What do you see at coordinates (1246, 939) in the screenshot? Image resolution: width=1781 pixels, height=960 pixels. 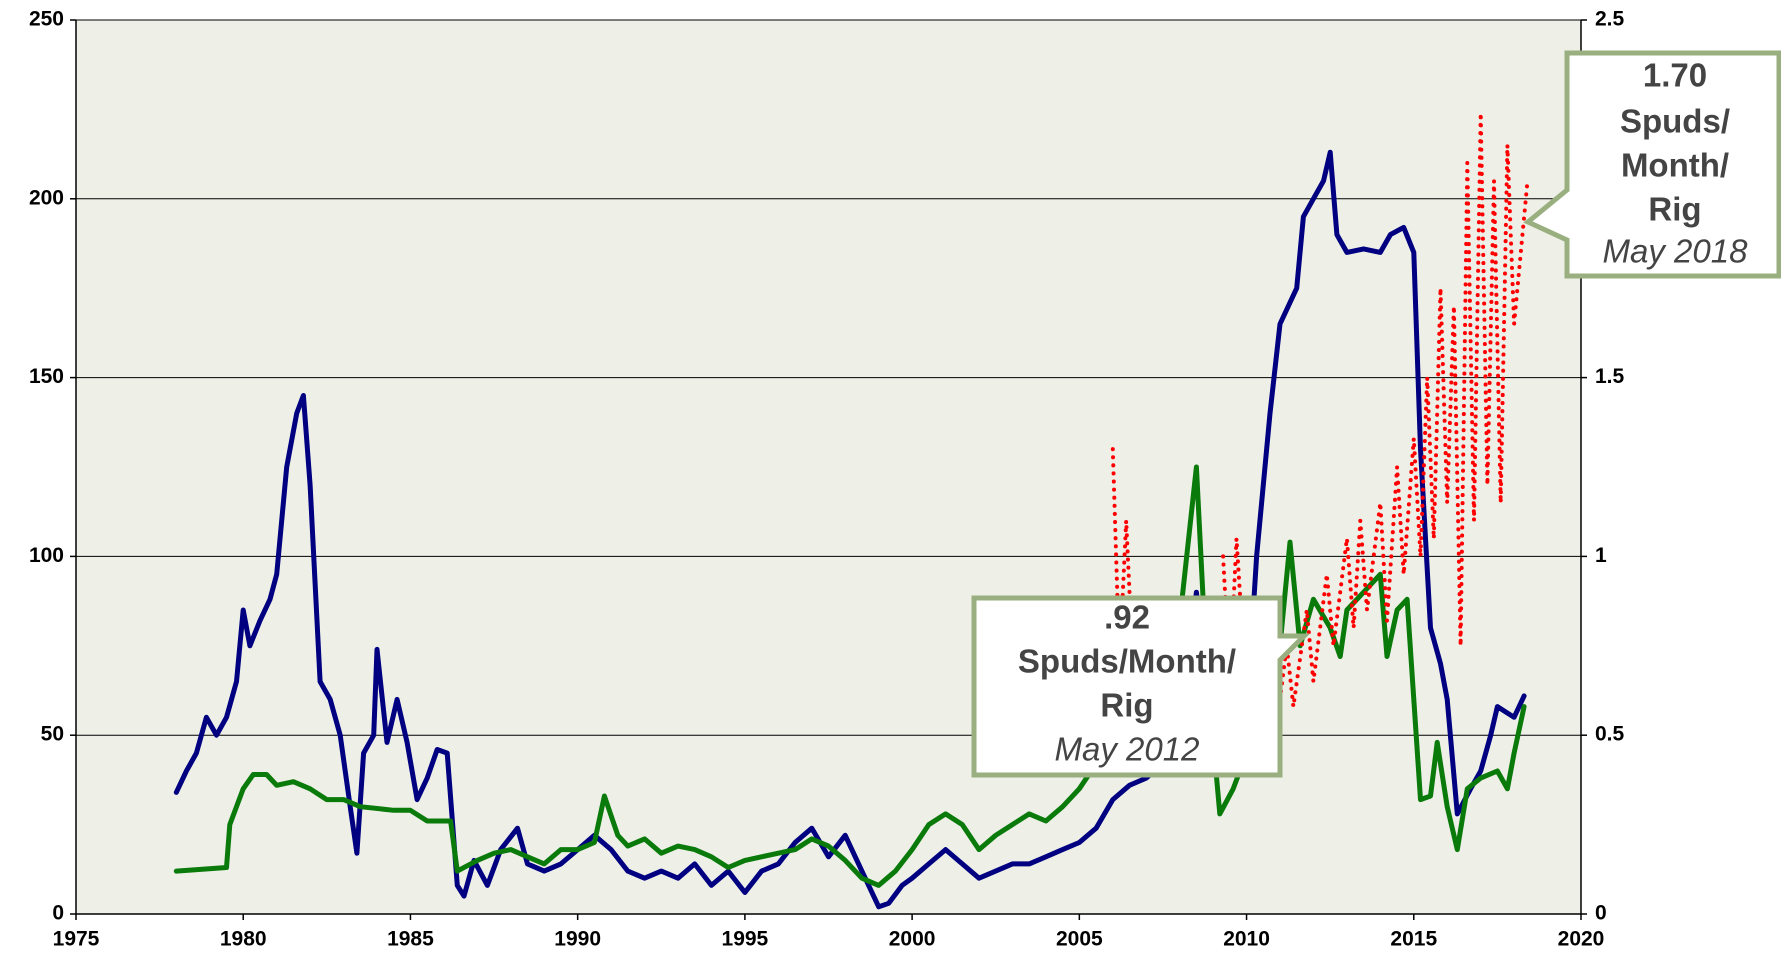 I see `x-tick-label: 2010` at bounding box center [1246, 939].